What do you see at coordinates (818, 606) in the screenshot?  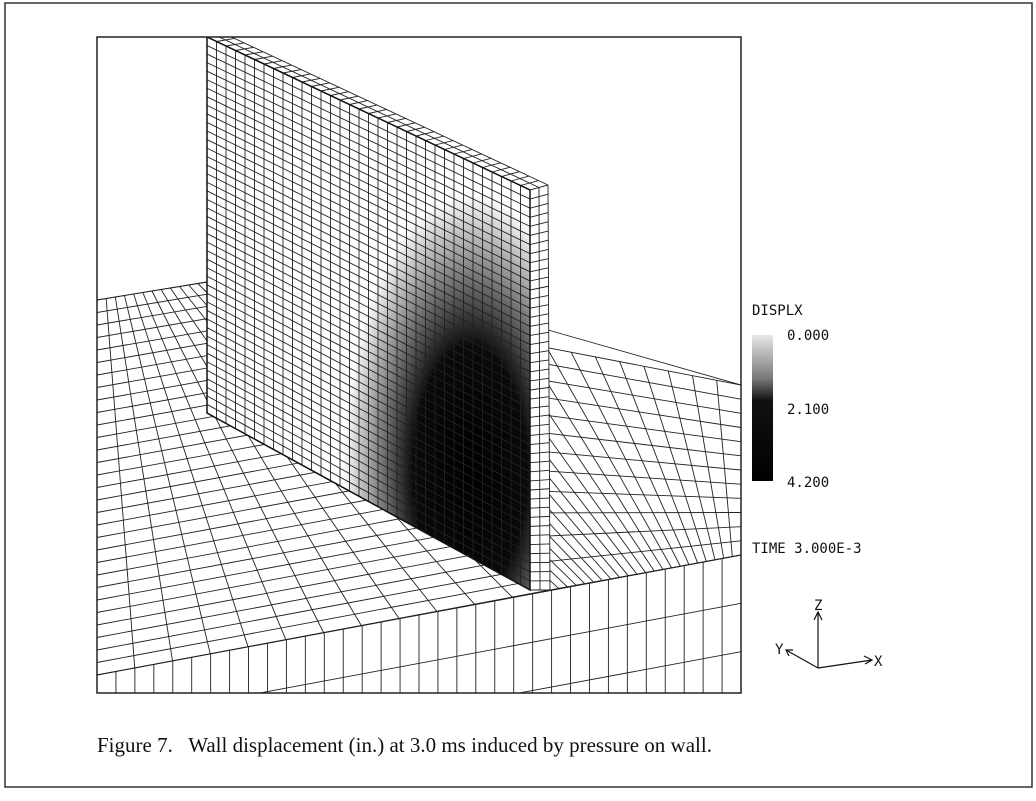 I see `axis-label: Z` at bounding box center [818, 606].